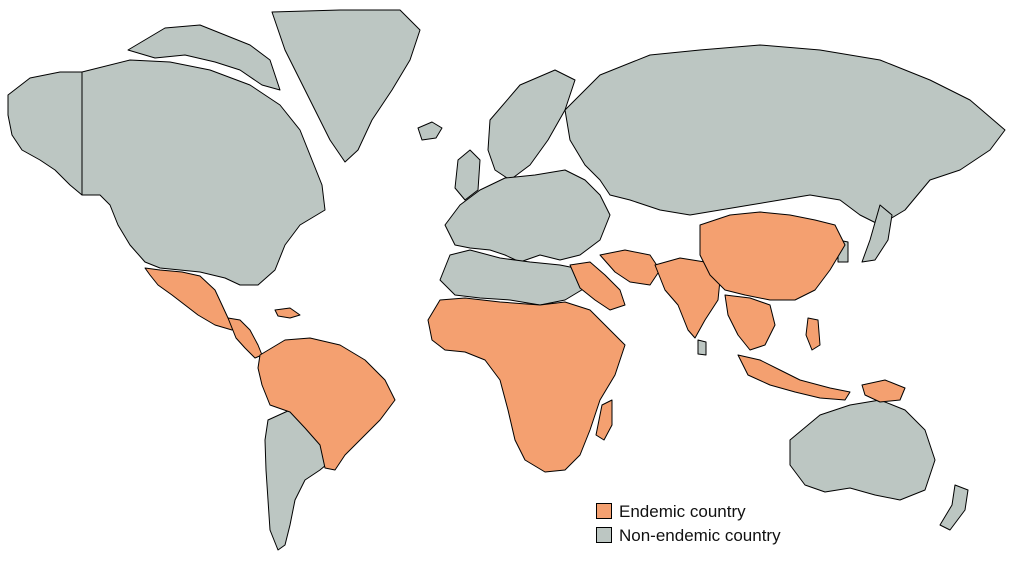 The width and height of the screenshot is (1011, 561). I want to click on middle-east-south-region, so click(630, 267).